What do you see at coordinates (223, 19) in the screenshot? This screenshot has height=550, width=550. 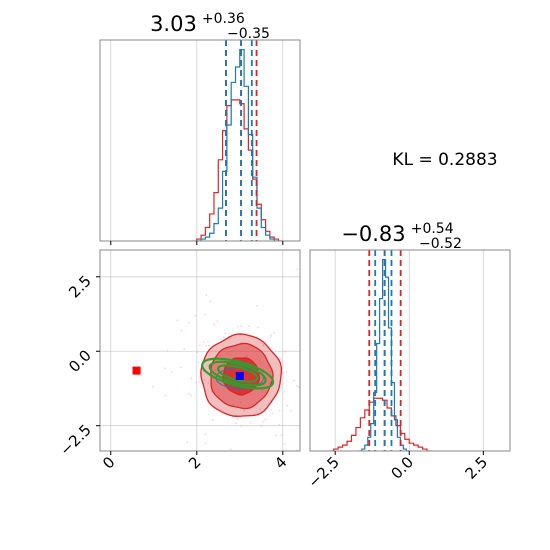 I see `param-1-upper-error: +0.36` at bounding box center [223, 19].